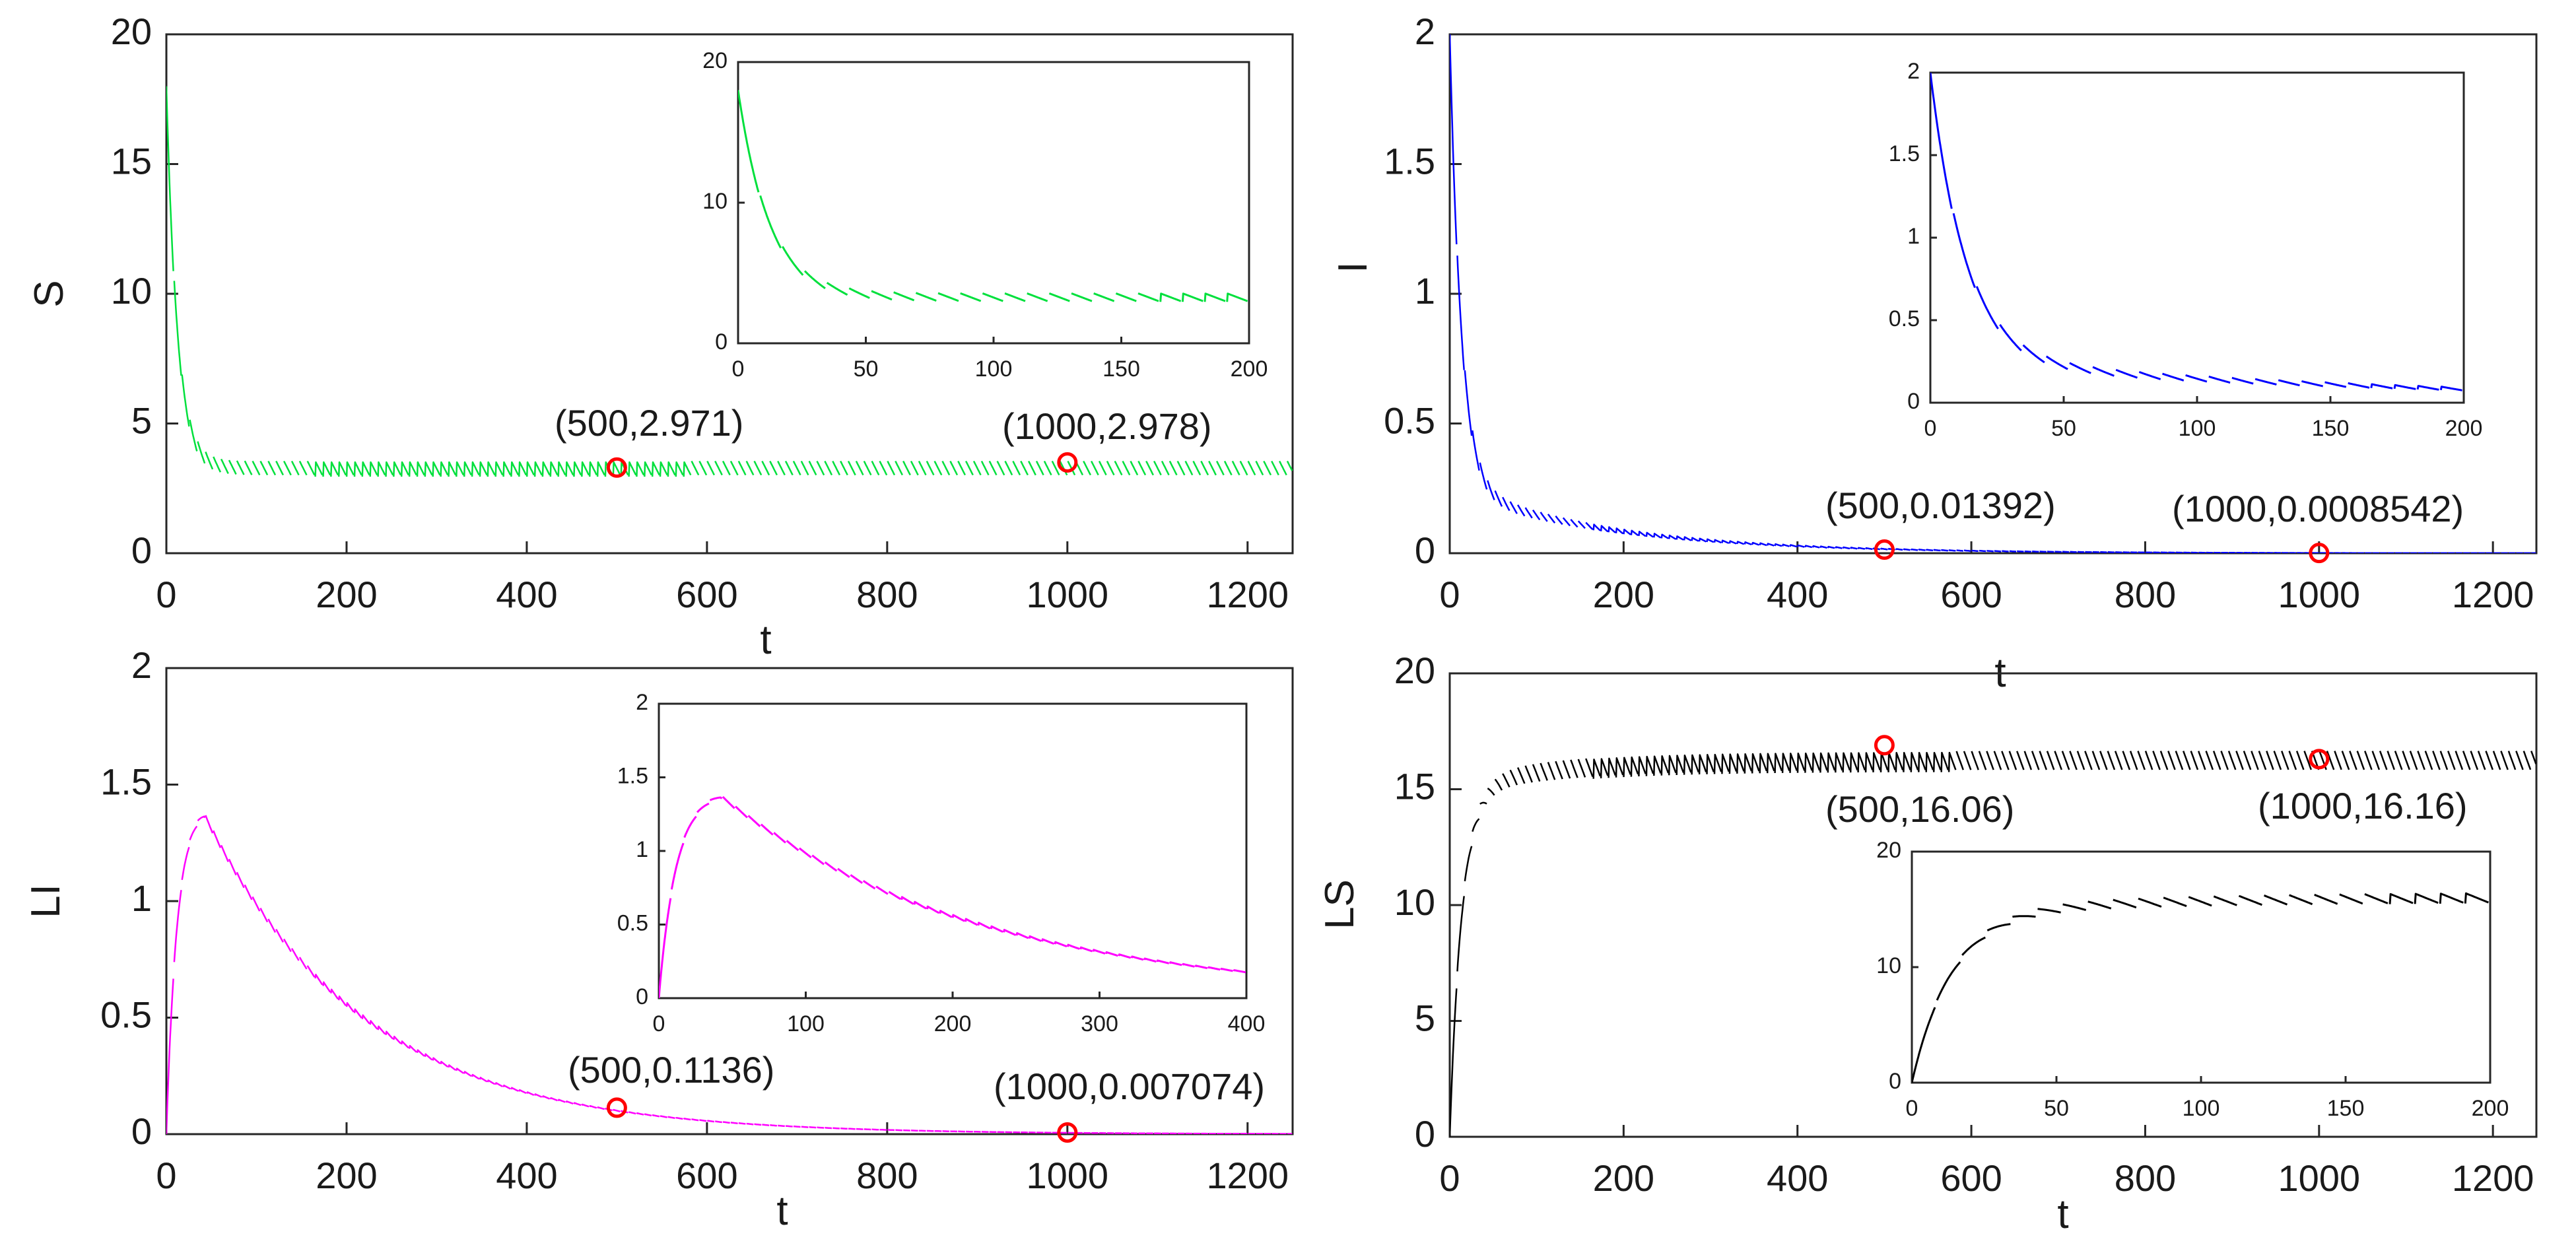 The height and width of the screenshot is (1251, 2576). Describe the element at coordinates (1410, 420) in the screenshot. I see `main-i-ytick-label: 0.5` at that location.